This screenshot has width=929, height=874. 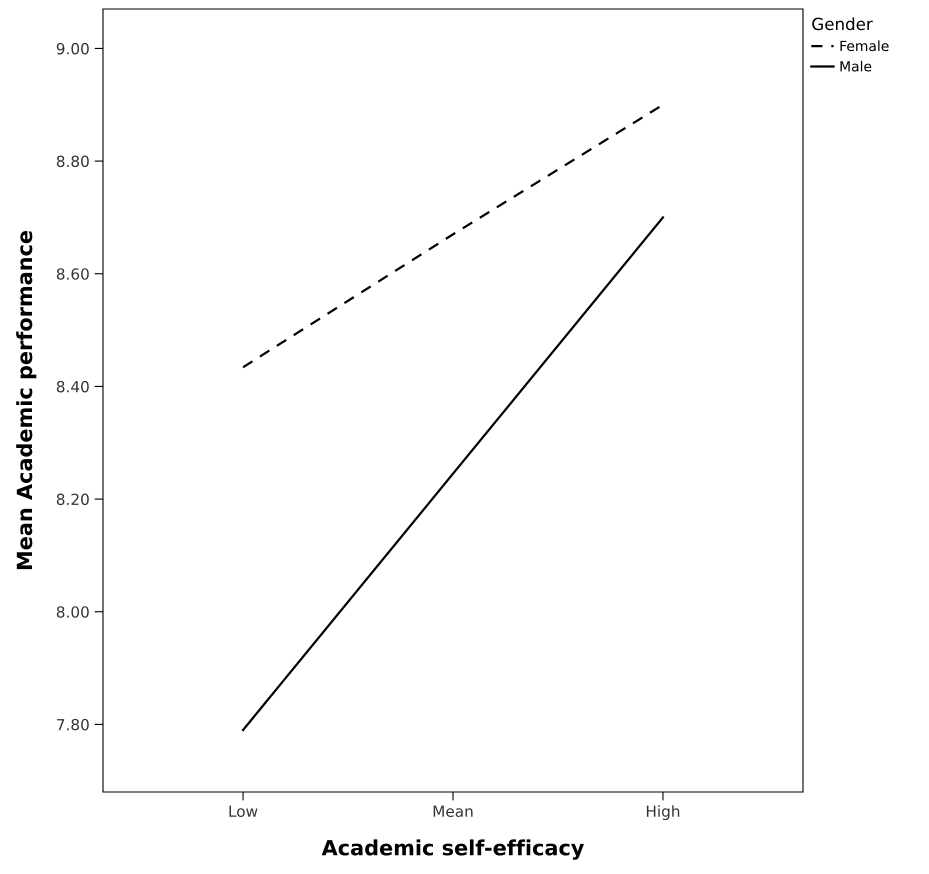 I want to click on y-tick-label: 8.20, so click(x=72, y=500).